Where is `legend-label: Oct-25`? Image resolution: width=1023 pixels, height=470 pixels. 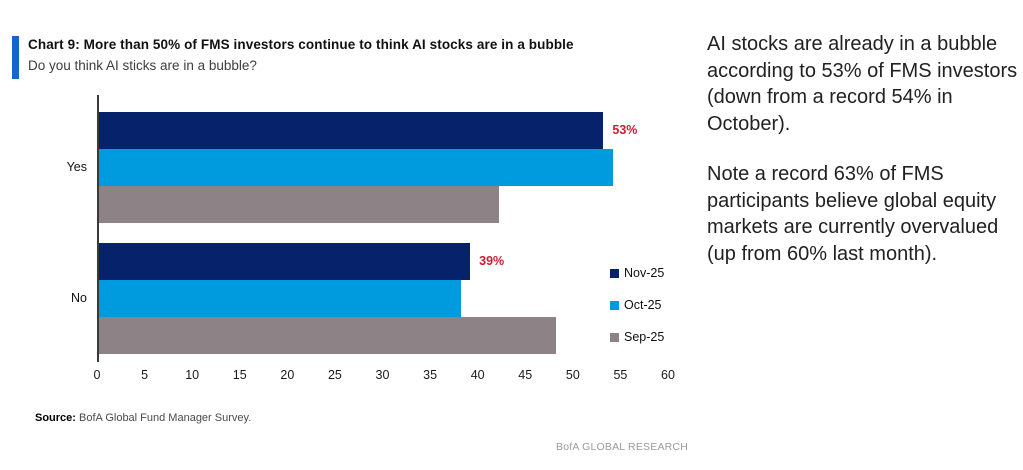
legend-label: Oct-25 is located at coordinates (643, 305).